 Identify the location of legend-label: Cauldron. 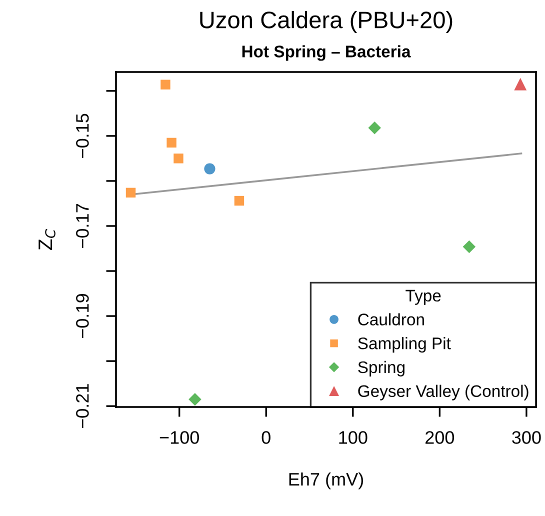
(391, 319).